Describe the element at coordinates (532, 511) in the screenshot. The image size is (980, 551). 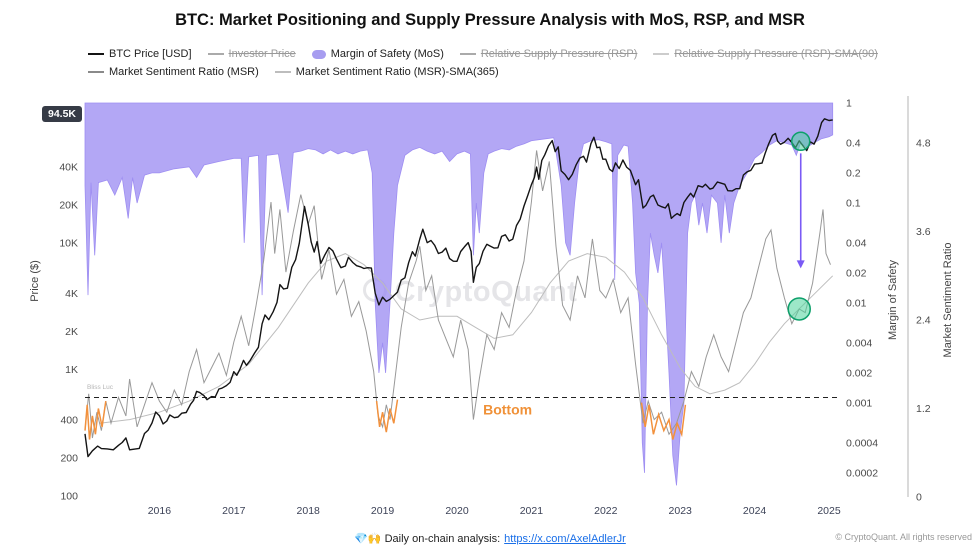
I see `x-tick-label: 2021` at that location.